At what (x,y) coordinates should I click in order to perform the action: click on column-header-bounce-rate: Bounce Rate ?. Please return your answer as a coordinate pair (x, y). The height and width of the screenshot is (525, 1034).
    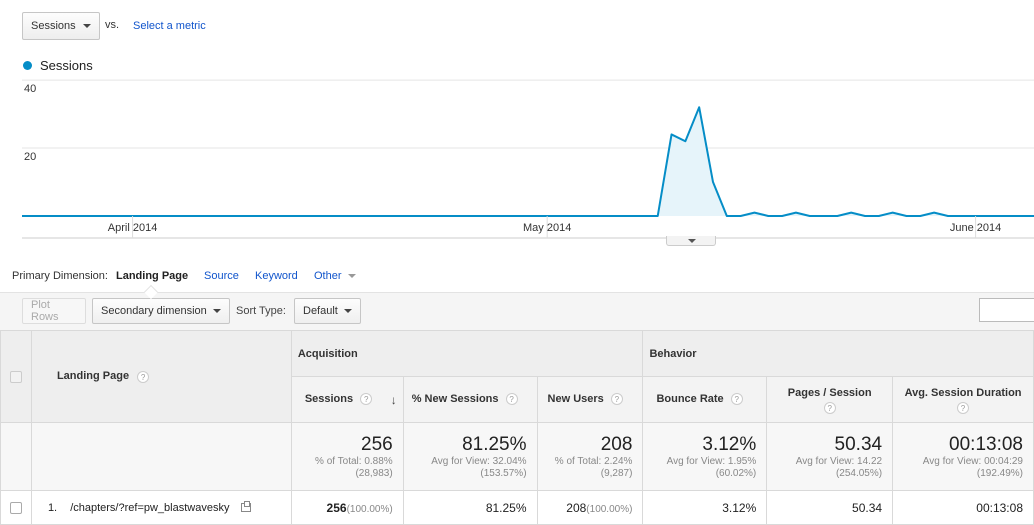
    Looking at the image, I should click on (705, 399).